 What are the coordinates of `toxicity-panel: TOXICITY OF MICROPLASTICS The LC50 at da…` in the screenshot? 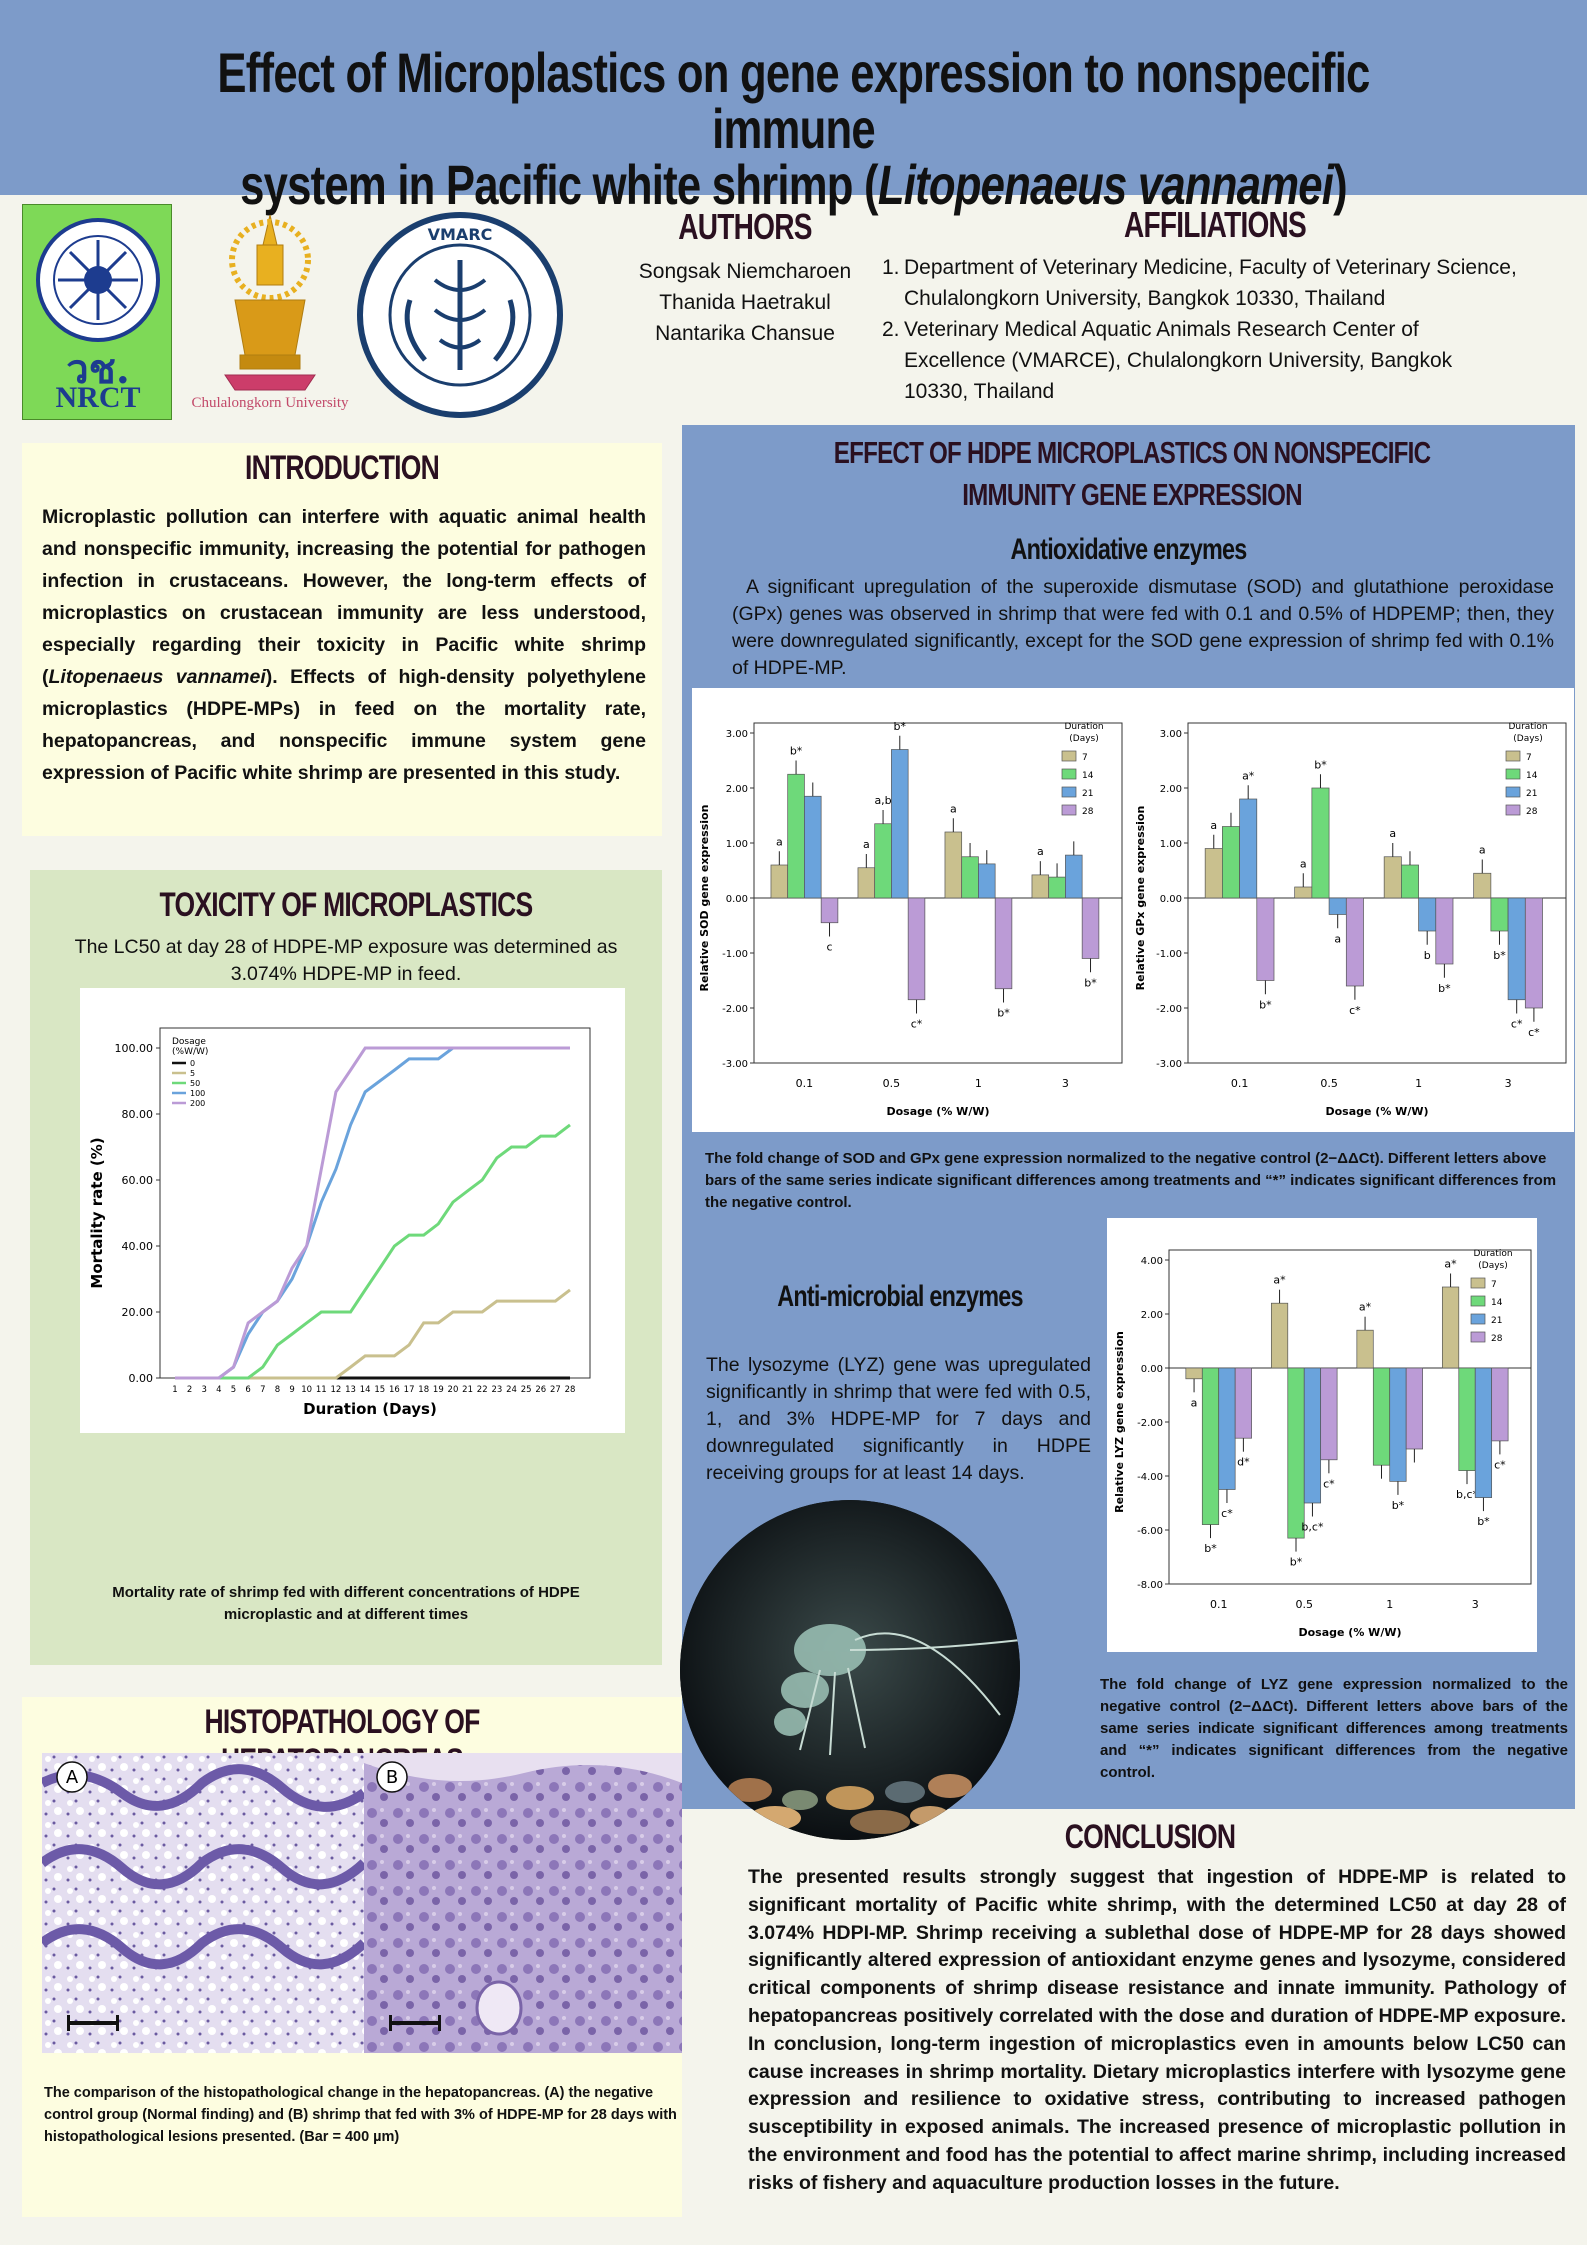 It's located at (346, 1267).